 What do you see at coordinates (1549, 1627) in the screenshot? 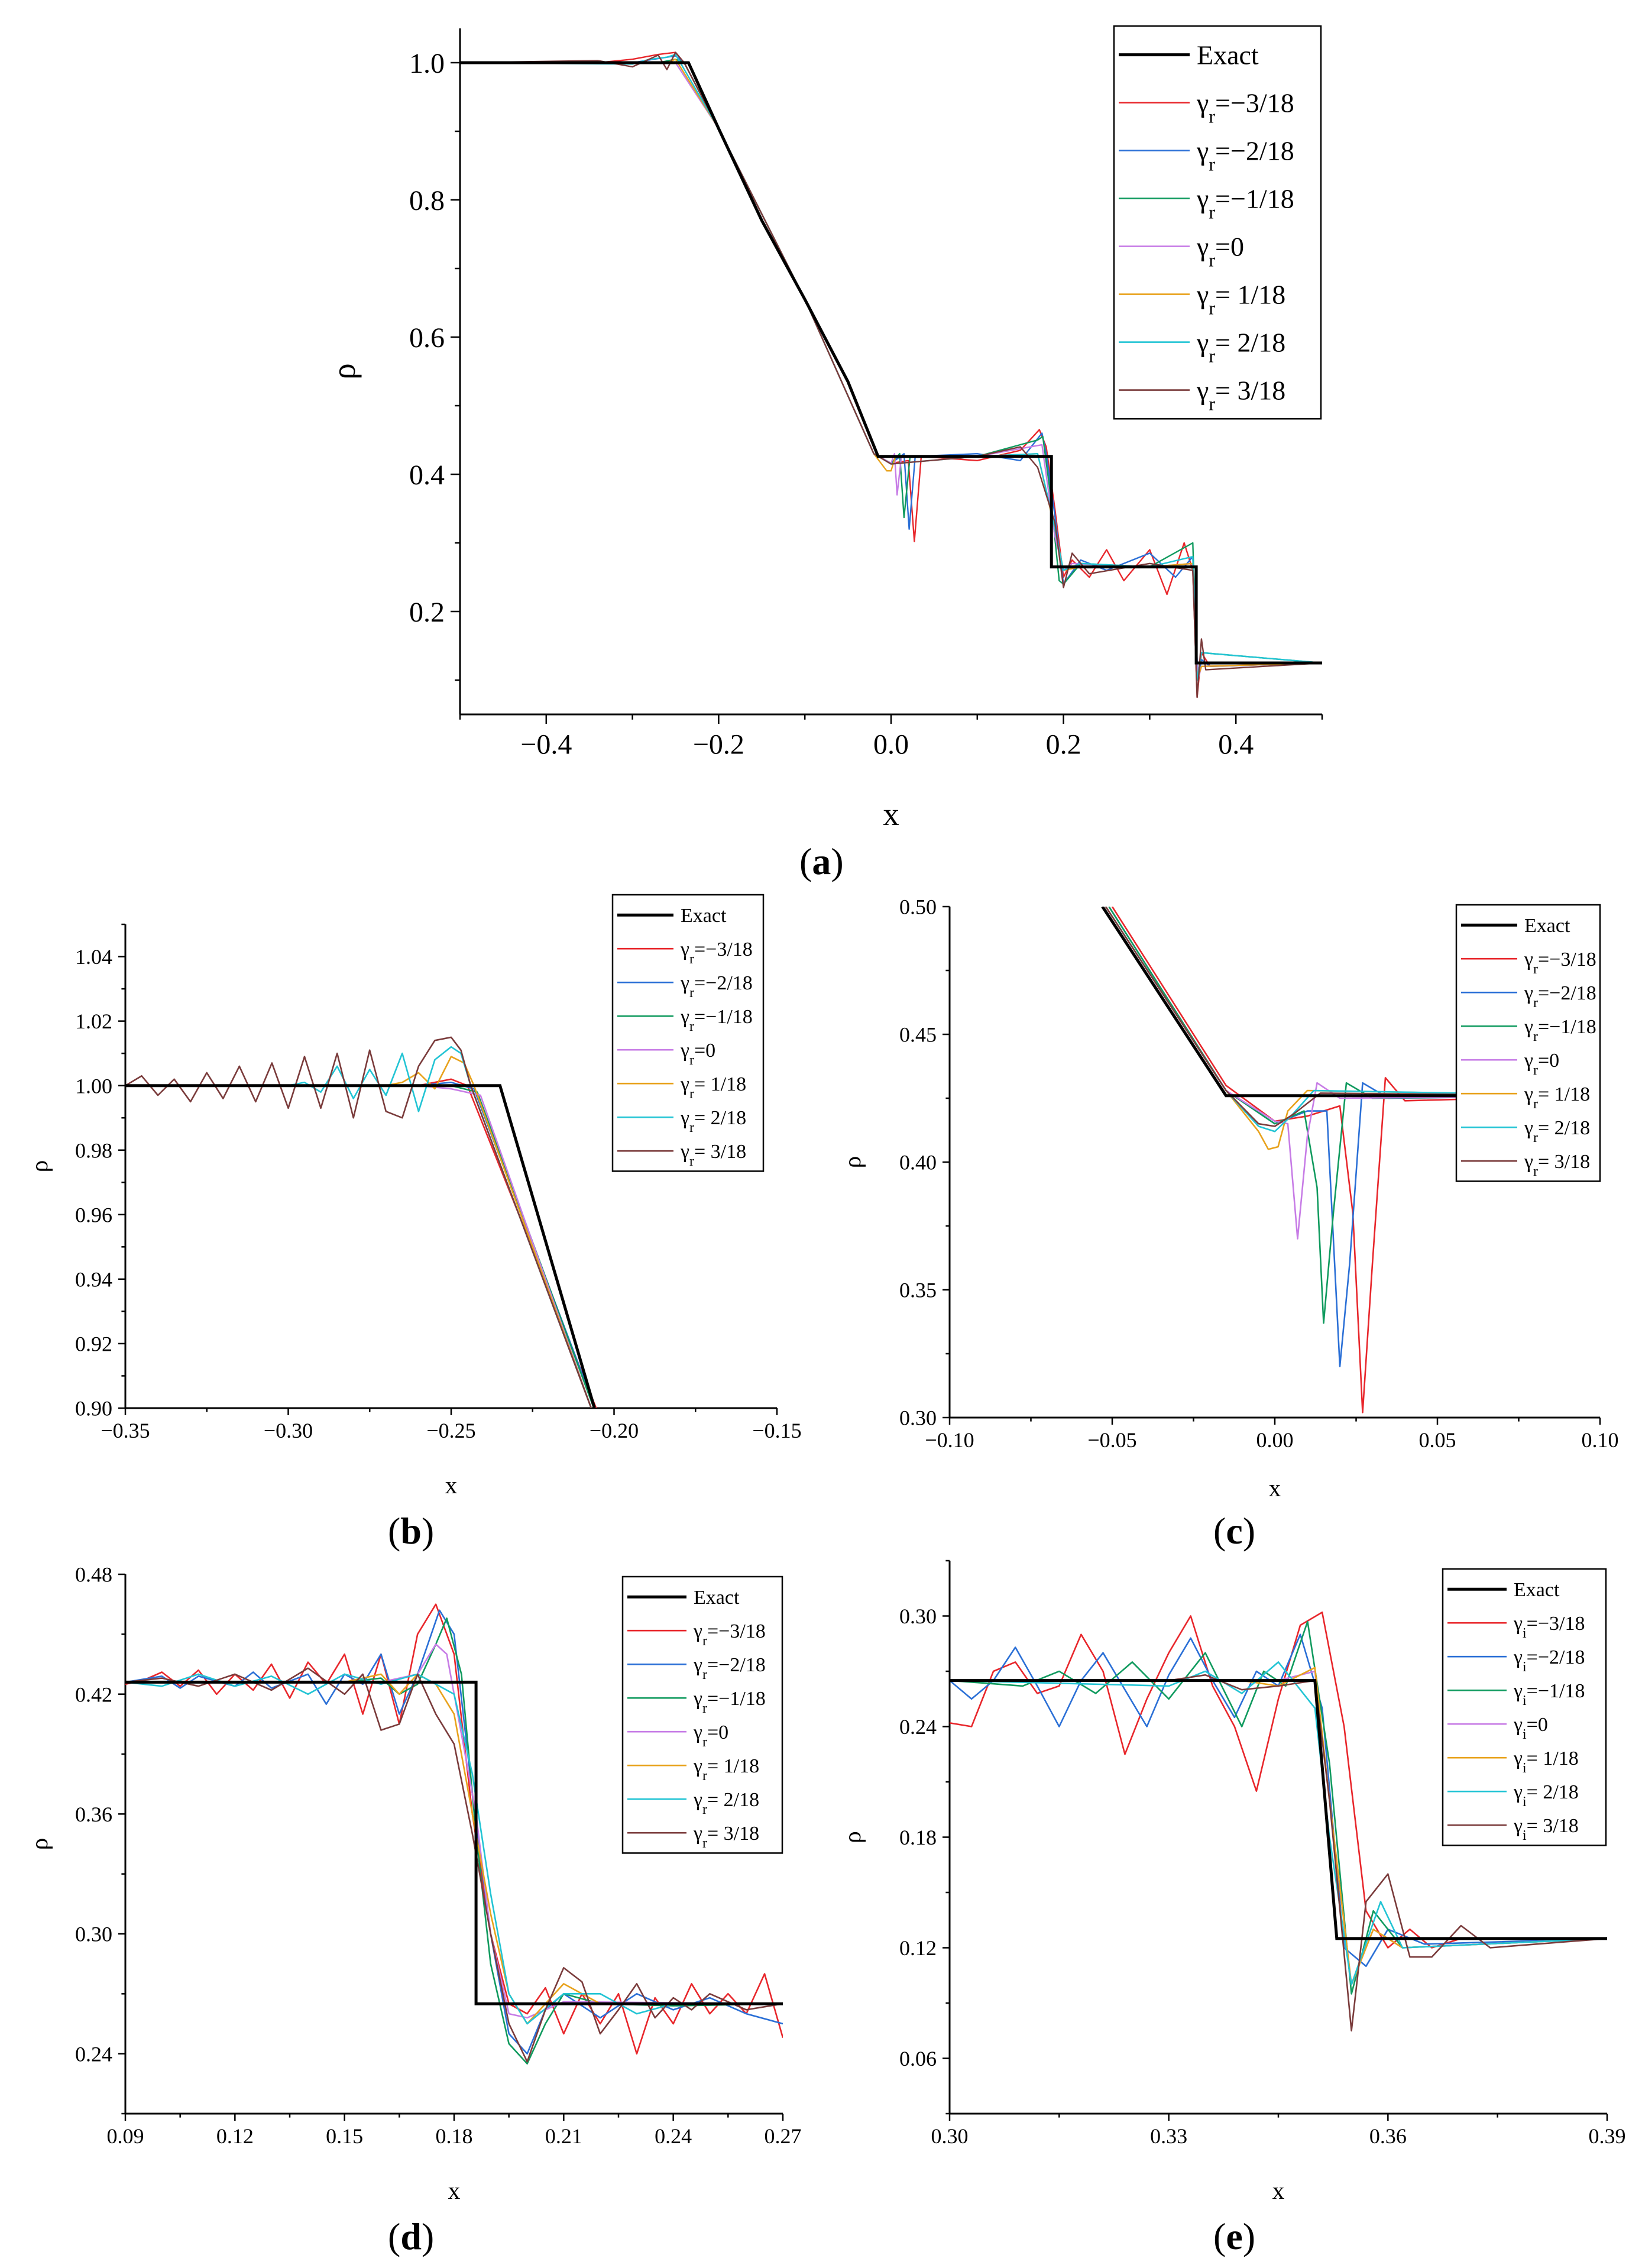
I see `legend-entry: γi=−3/18` at bounding box center [1549, 1627].